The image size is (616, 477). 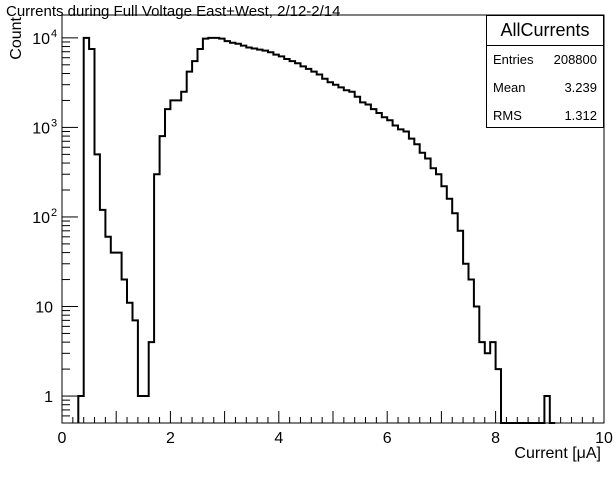 I want to click on x-axis-label: Current [μA], so click(x=557, y=453).